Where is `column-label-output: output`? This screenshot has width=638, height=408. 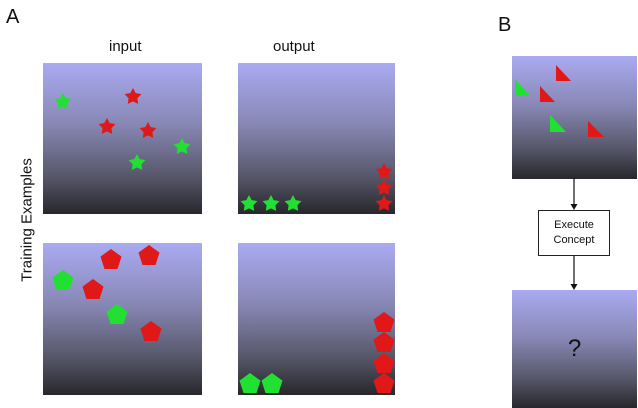 column-label-output: output is located at coordinates (294, 46).